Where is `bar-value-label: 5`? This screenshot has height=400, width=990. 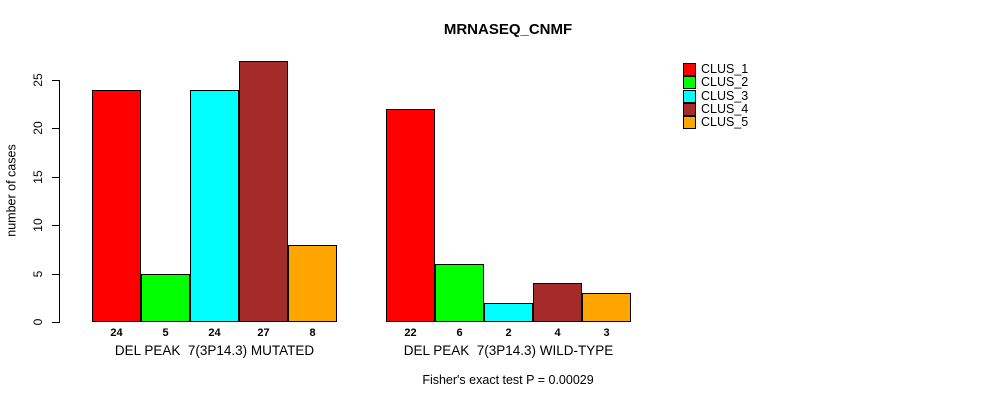
bar-value-label: 5 is located at coordinates (165, 333).